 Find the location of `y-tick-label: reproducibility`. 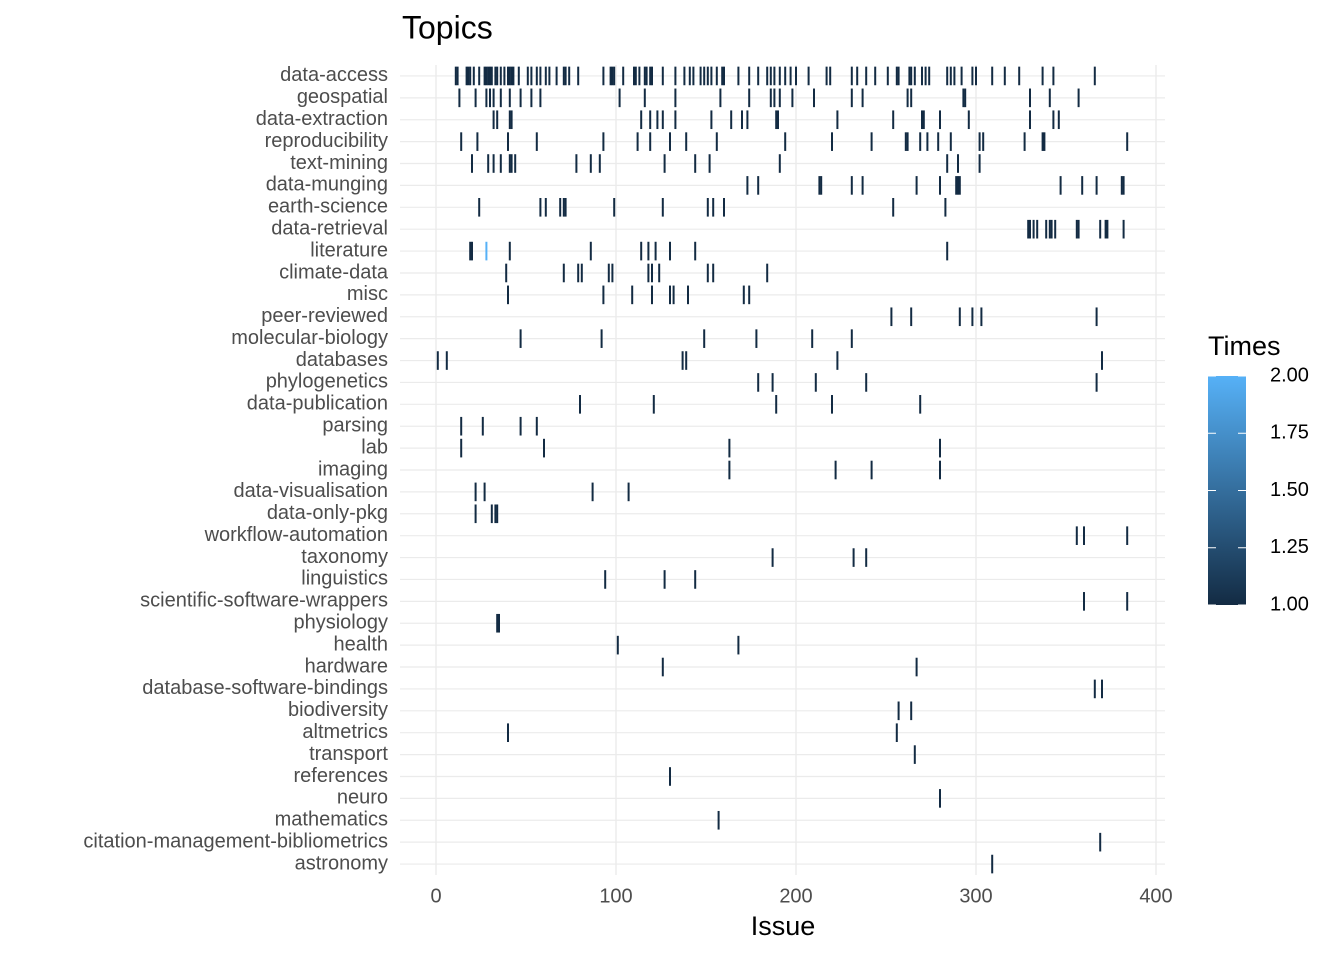

y-tick-label: reproducibility is located at coordinates (326, 141).